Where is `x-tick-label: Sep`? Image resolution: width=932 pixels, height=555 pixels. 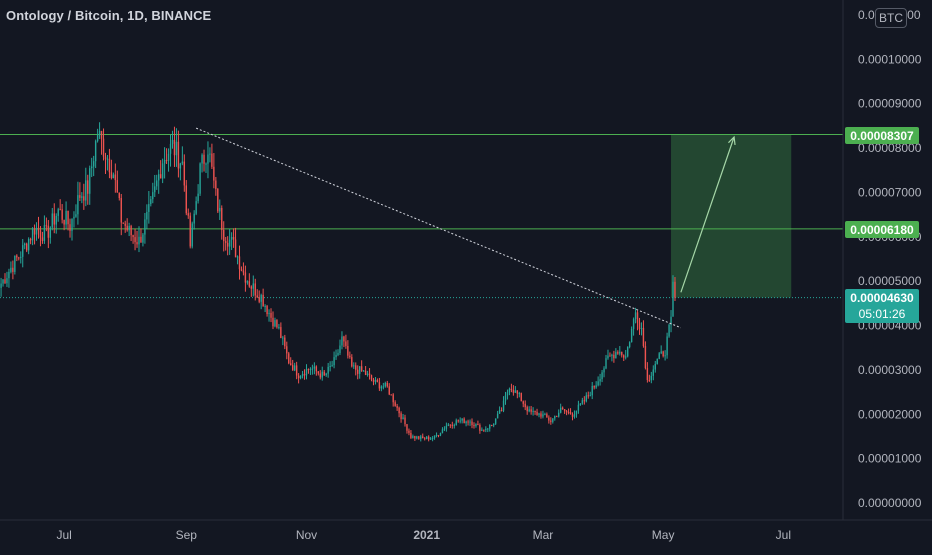 x-tick-label: Sep is located at coordinates (187, 535).